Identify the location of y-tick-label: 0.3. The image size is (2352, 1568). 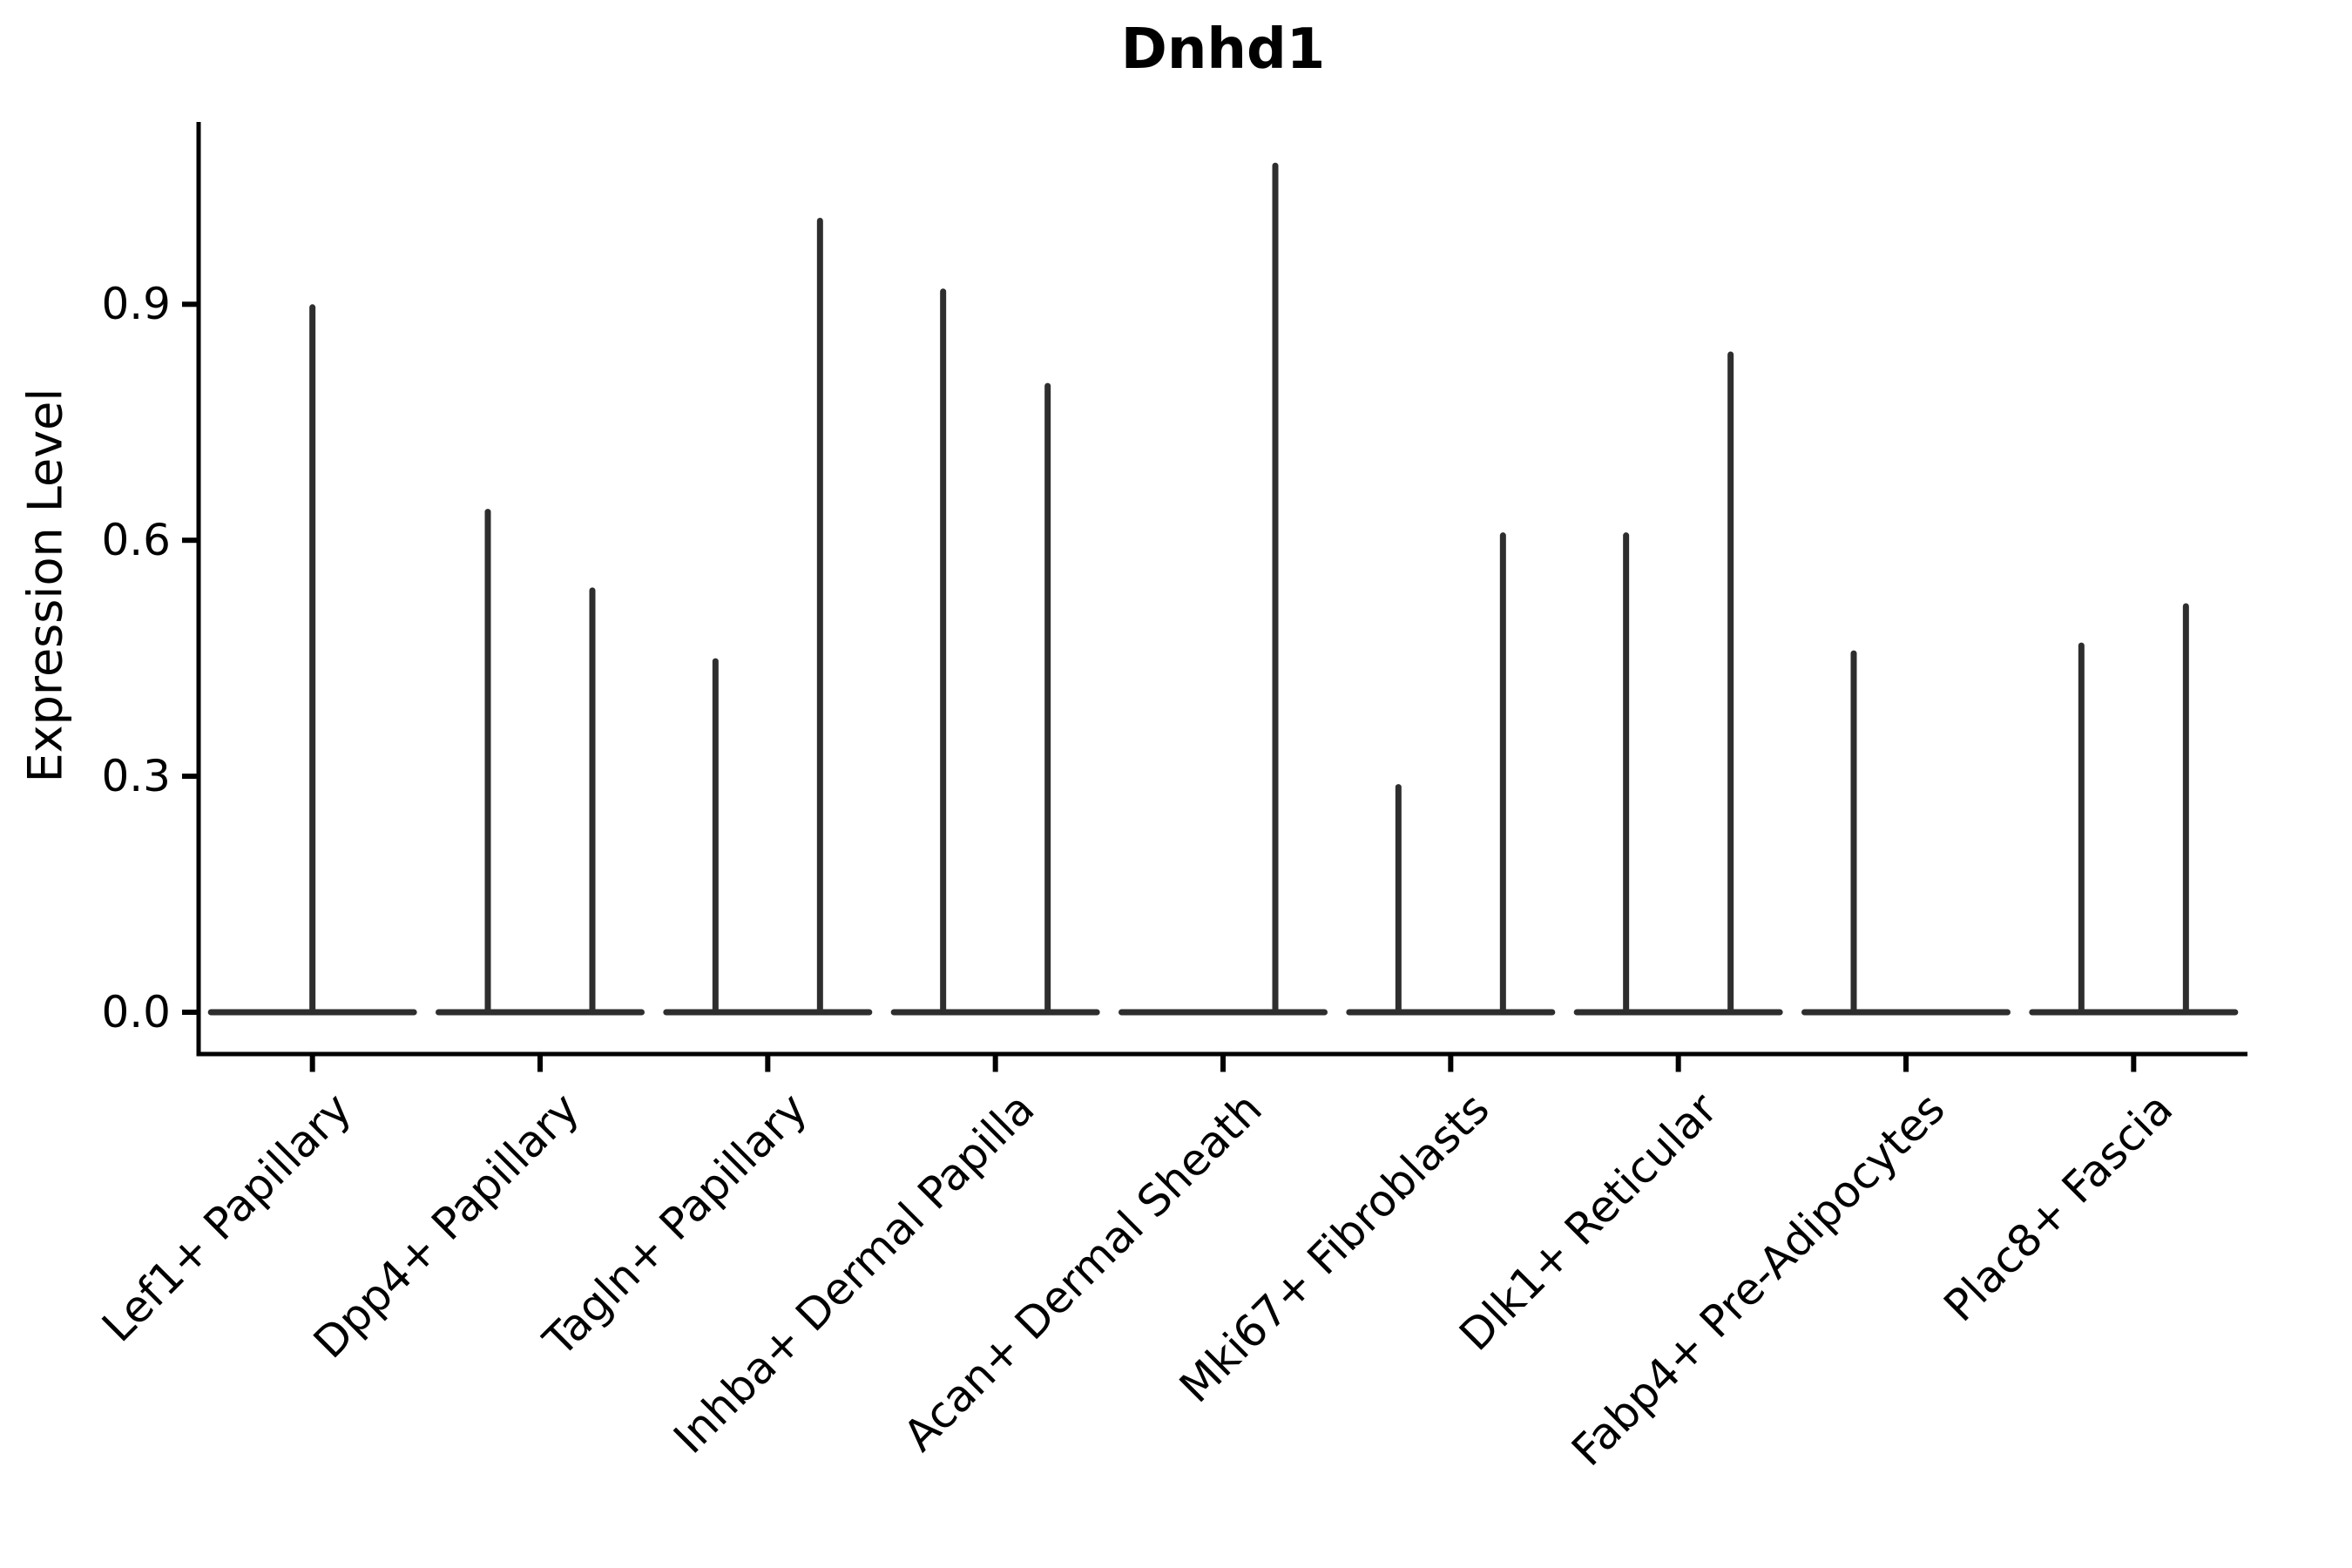
(136, 776).